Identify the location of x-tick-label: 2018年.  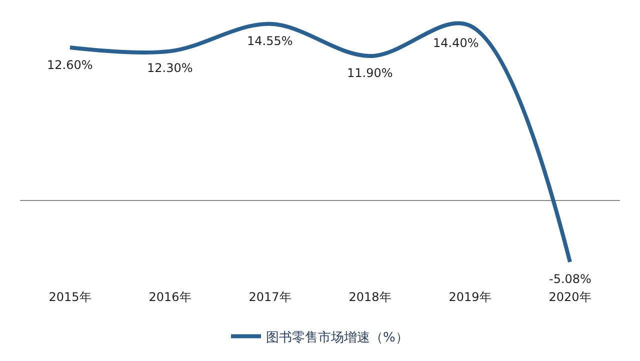
(370, 297).